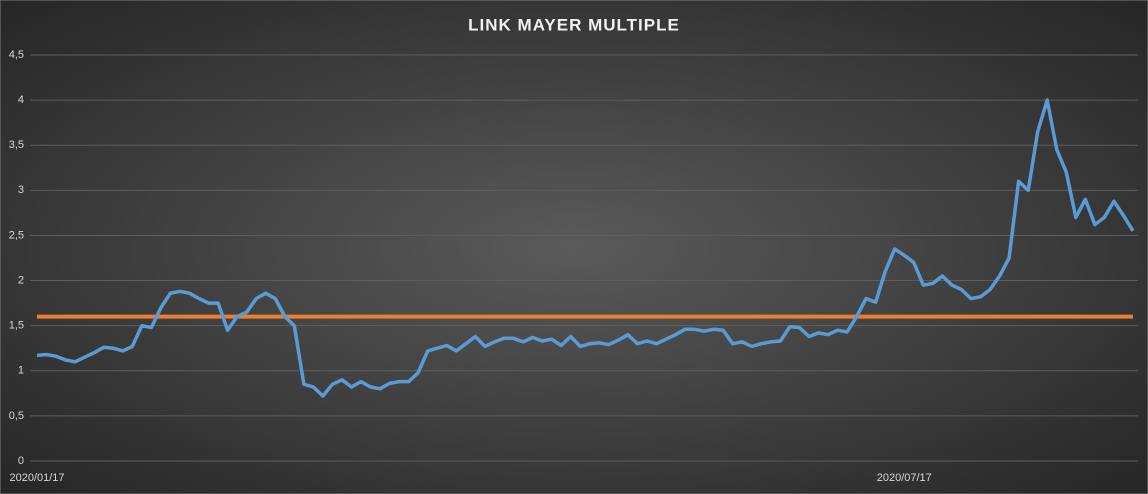  I want to click on y-tick-label: 4,5, so click(16, 55).